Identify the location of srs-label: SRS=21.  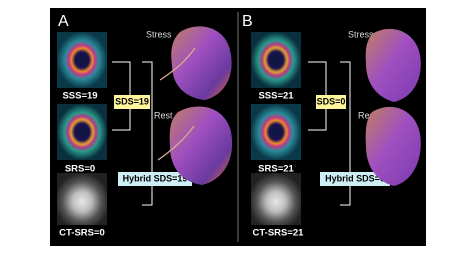
(276, 169).